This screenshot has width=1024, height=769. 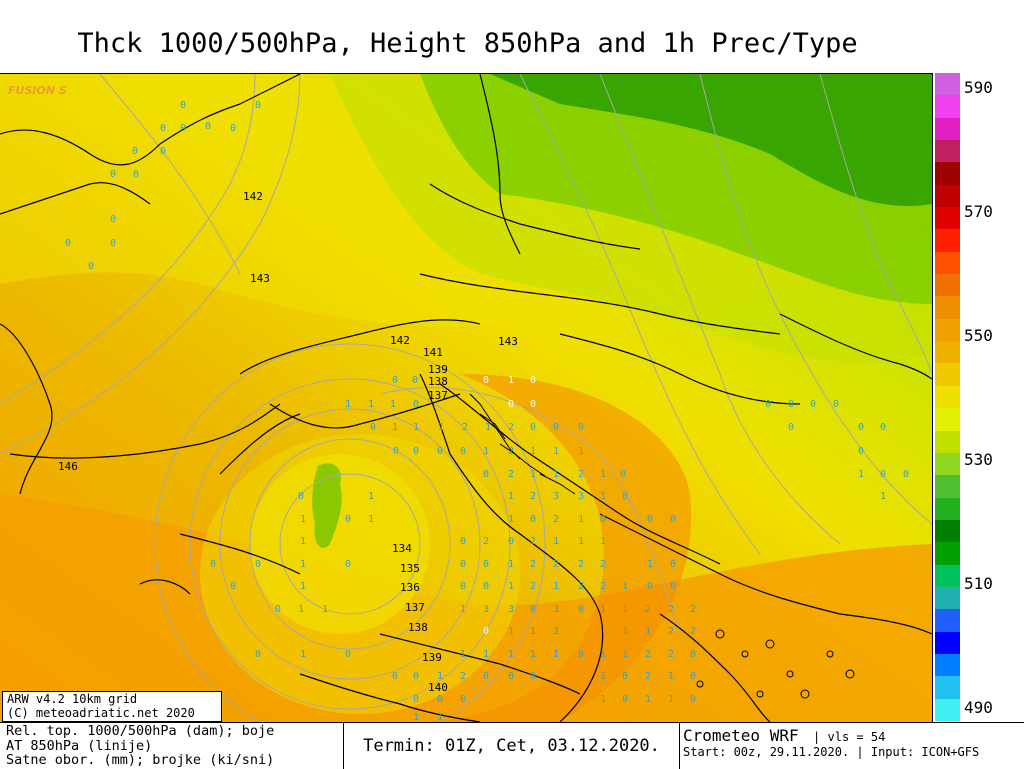 I want to click on aegean-islands, so click(x=775, y=664).